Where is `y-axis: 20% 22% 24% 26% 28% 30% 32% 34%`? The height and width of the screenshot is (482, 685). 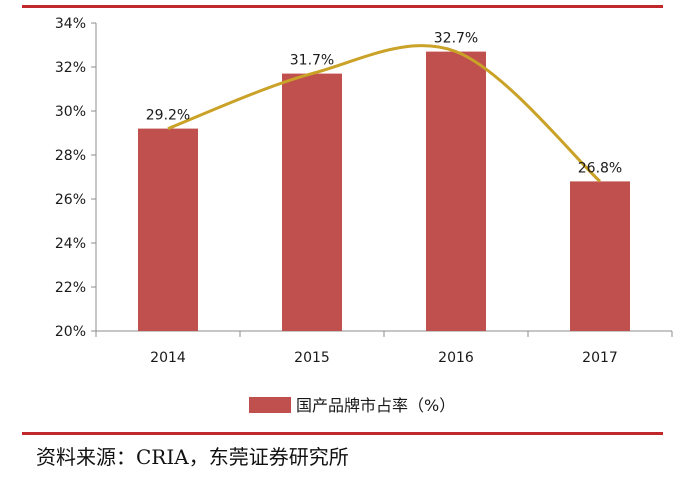
y-axis: 20% 22% 24% 26% 28% 30% 32% 34% is located at coordinates (76, 178).